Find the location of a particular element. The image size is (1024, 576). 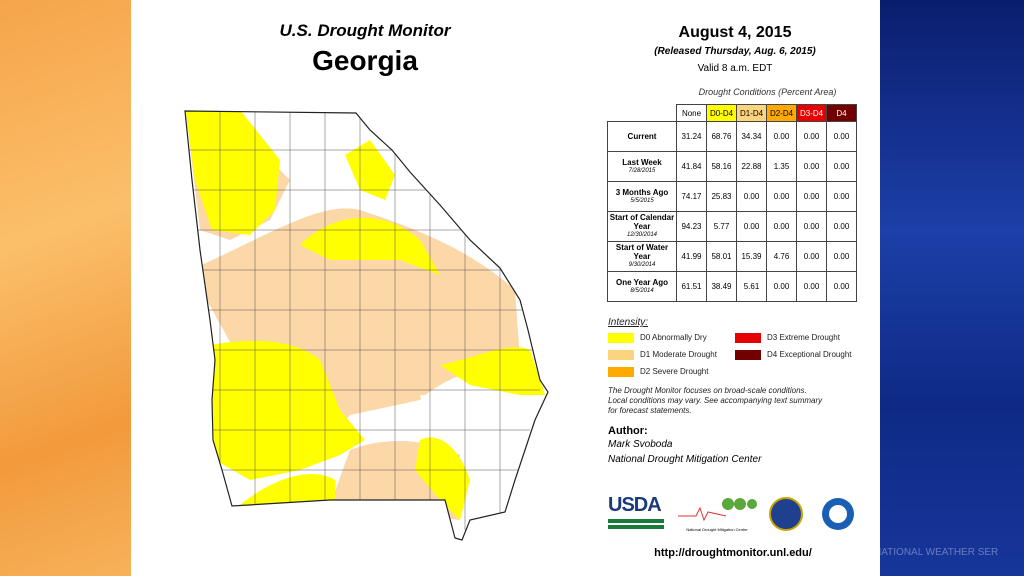

url: http://droughtmonitor.unl.edu/ is located at coordinates (733, 553).